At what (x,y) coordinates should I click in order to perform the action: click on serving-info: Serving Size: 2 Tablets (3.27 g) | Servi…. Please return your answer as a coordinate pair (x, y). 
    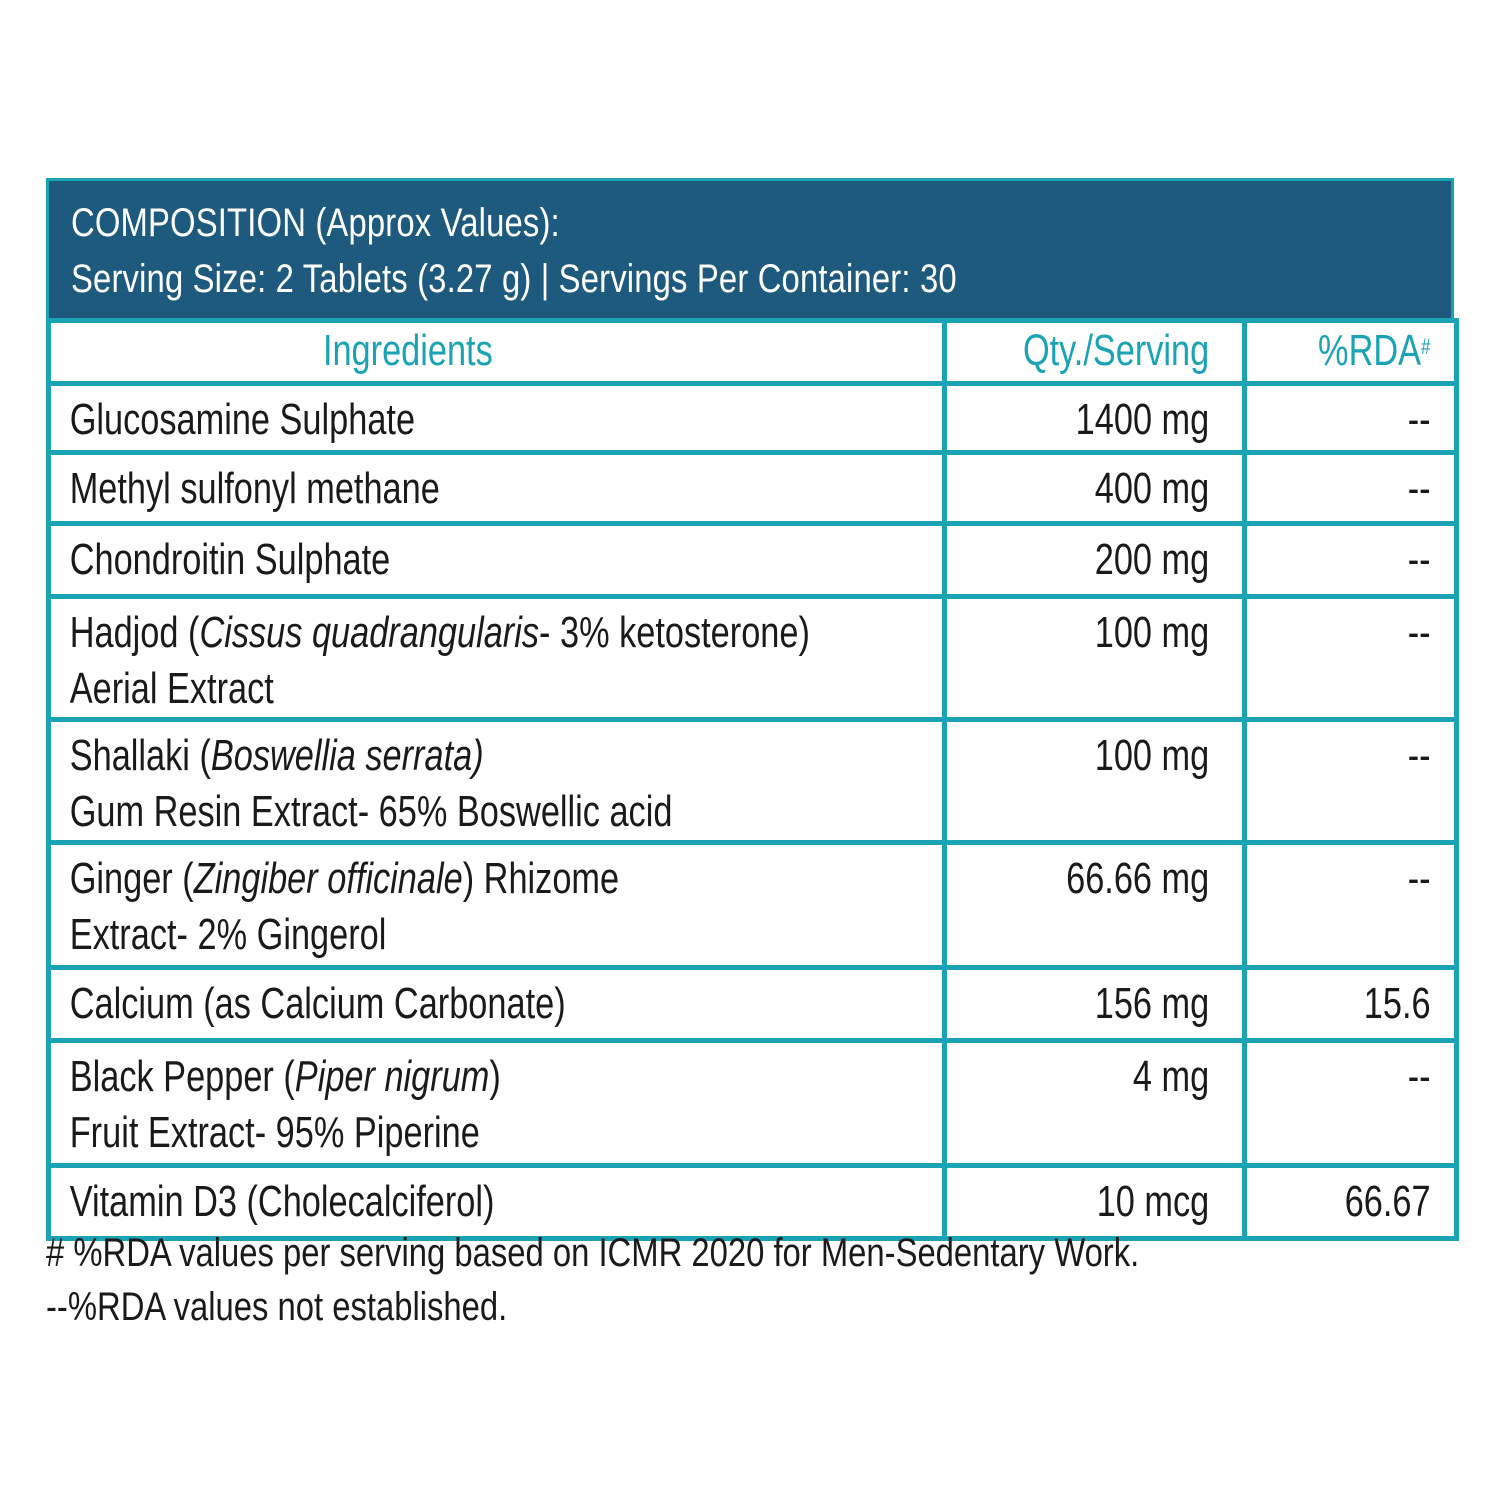
    Looking at the image, I should click on (514, 279).